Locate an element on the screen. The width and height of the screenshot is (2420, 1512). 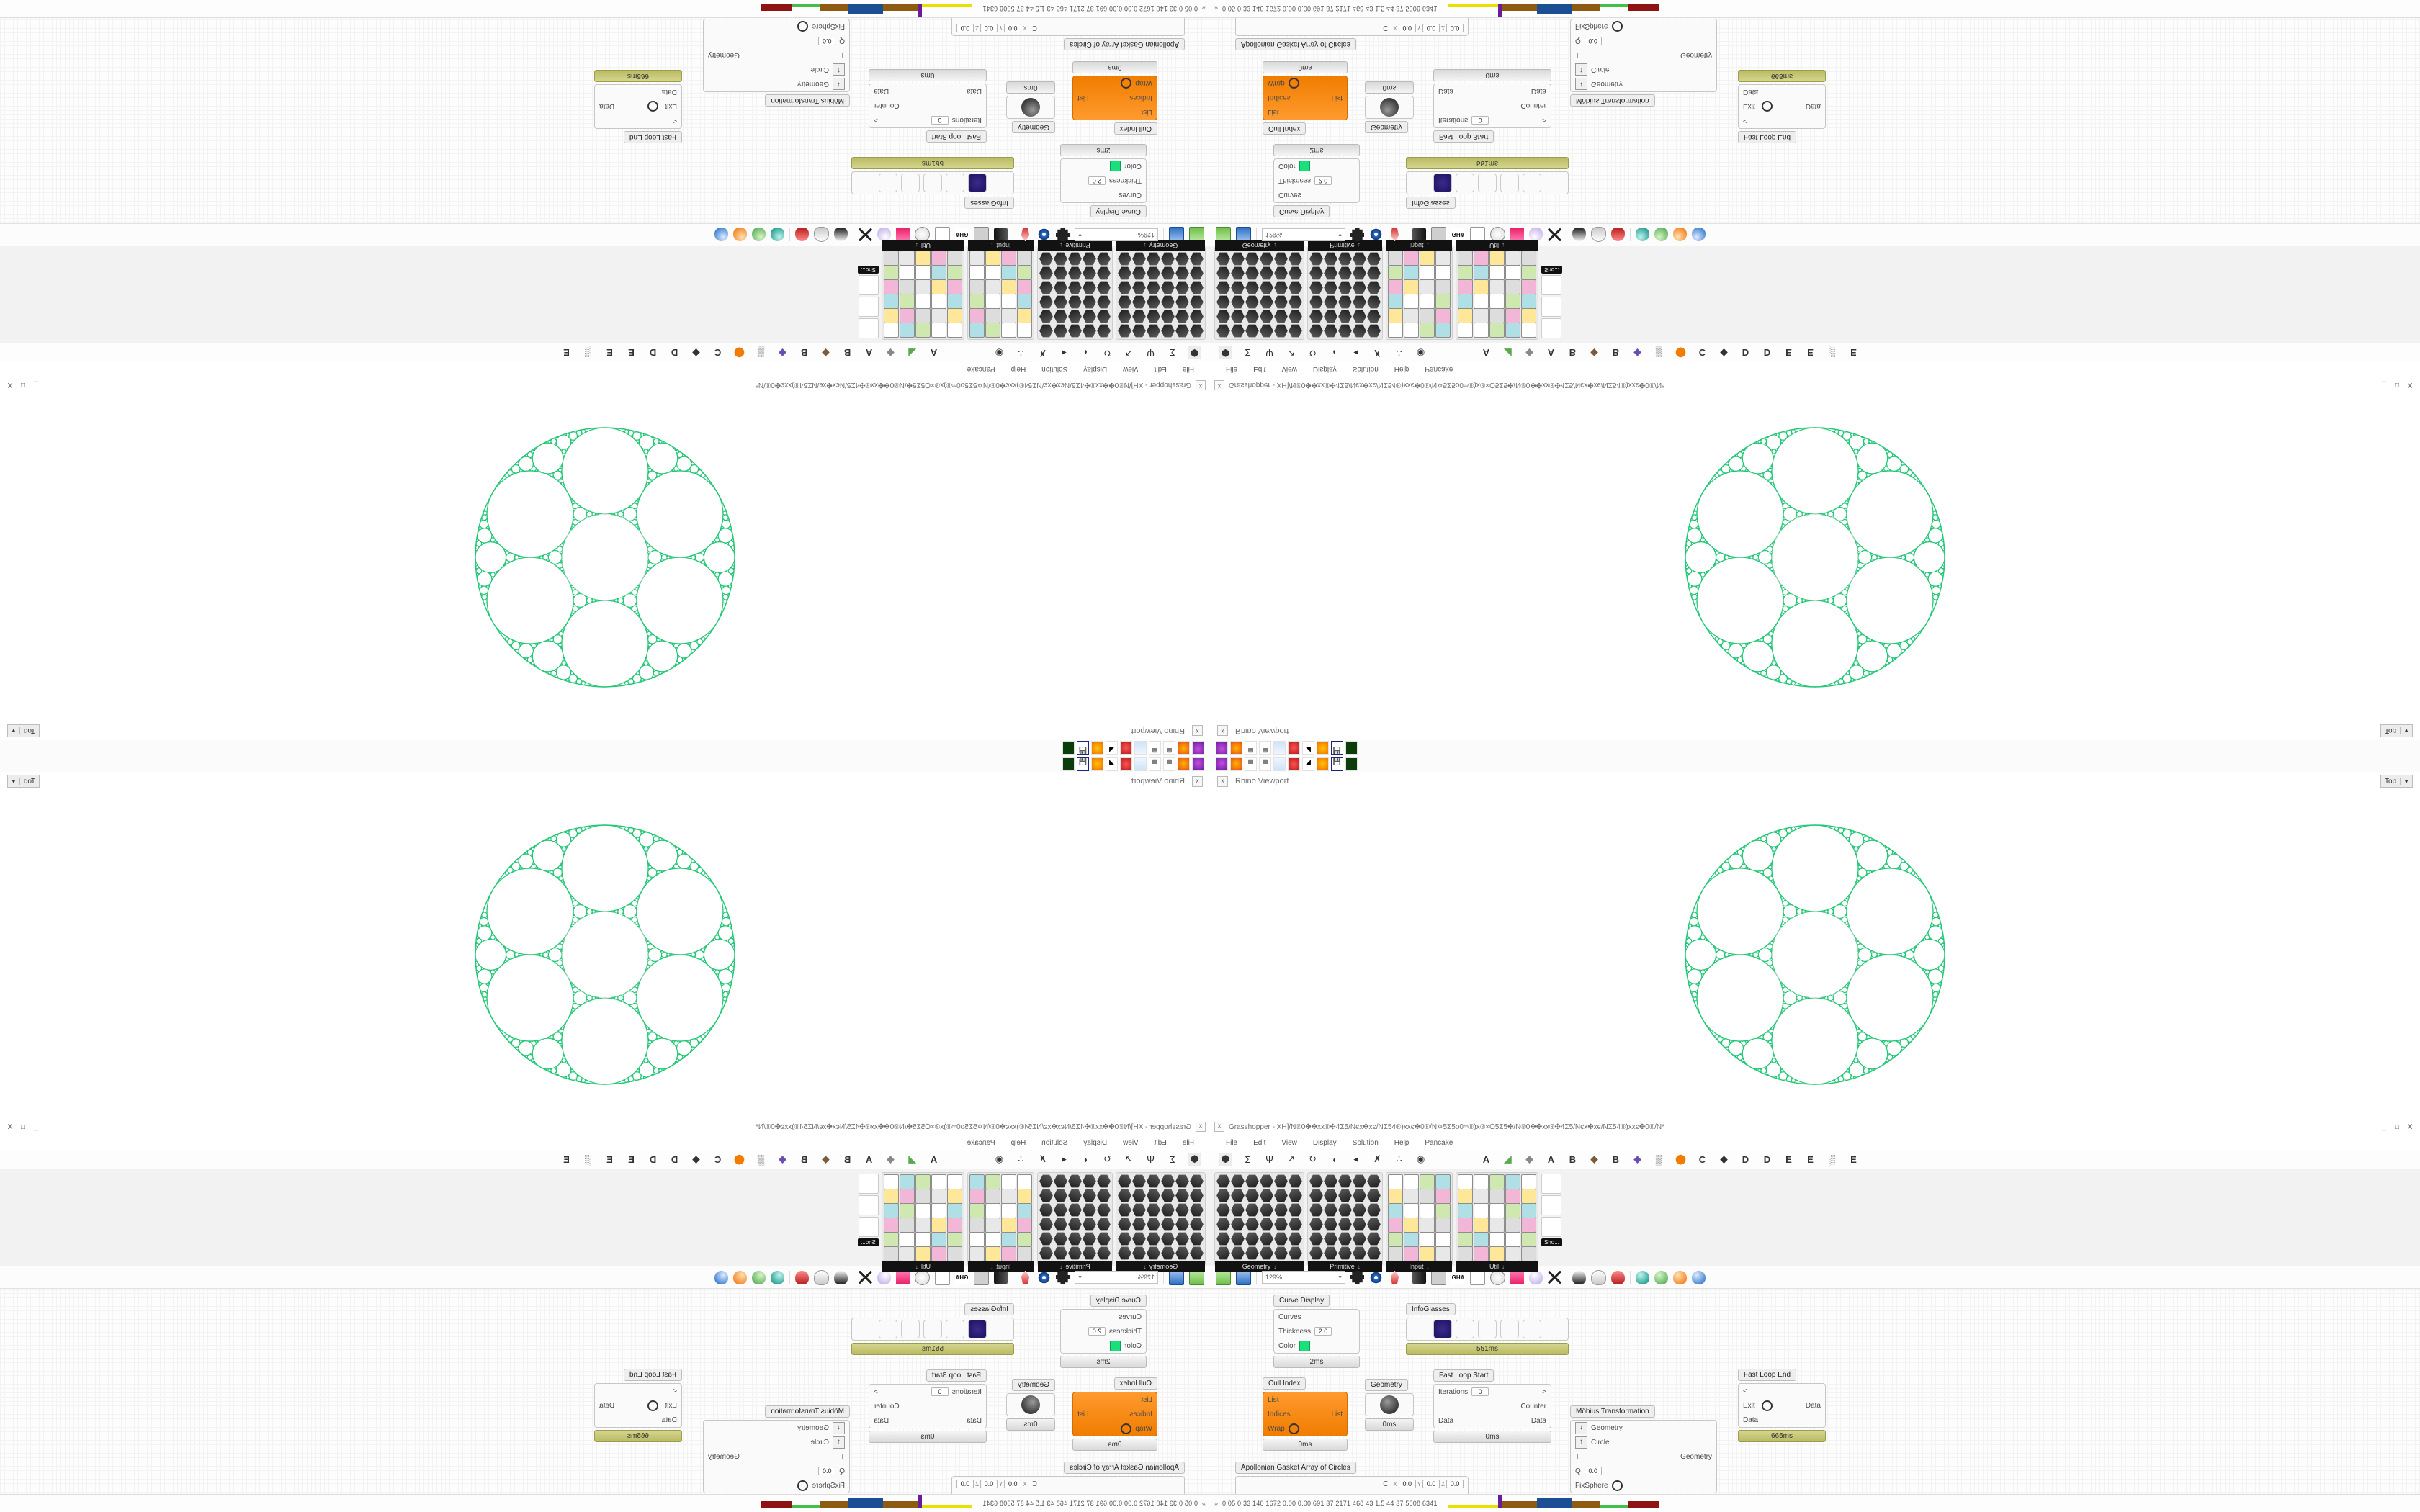
ribbon-tab-hex: ⬢ is located at coordinates (1194, 1159).